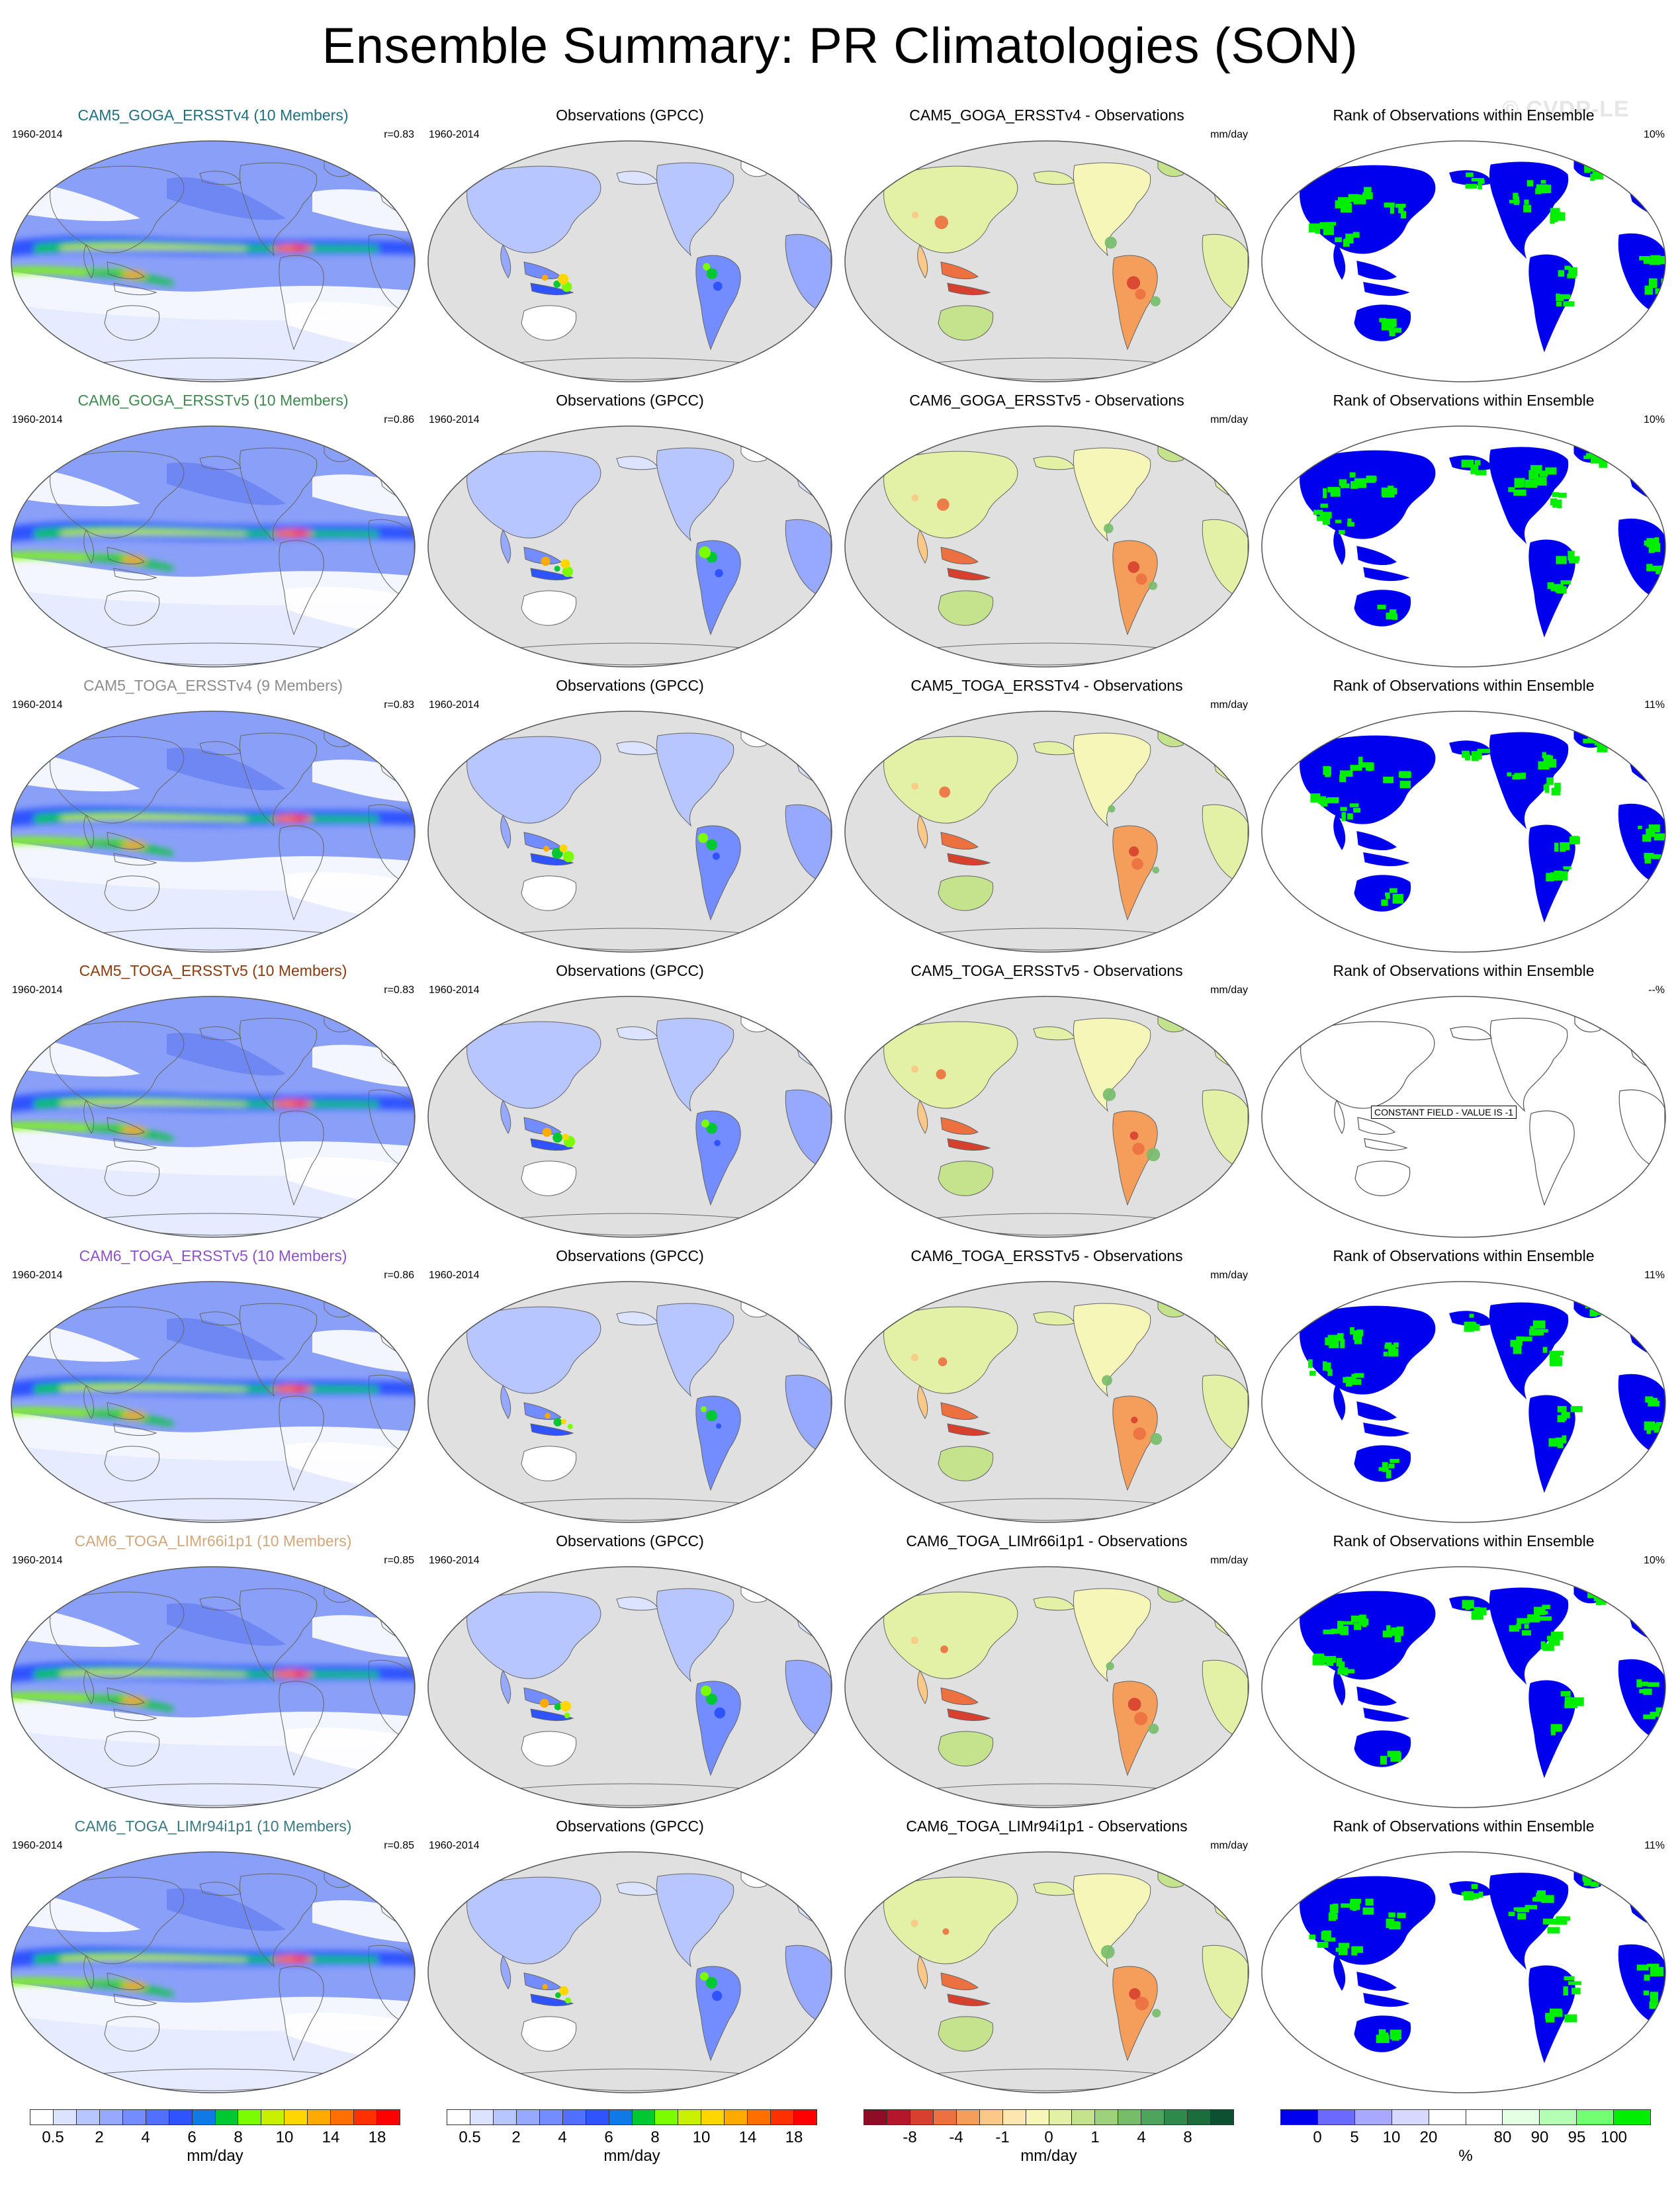  I want to click on legend-tick: 6, so click(608, 2137).